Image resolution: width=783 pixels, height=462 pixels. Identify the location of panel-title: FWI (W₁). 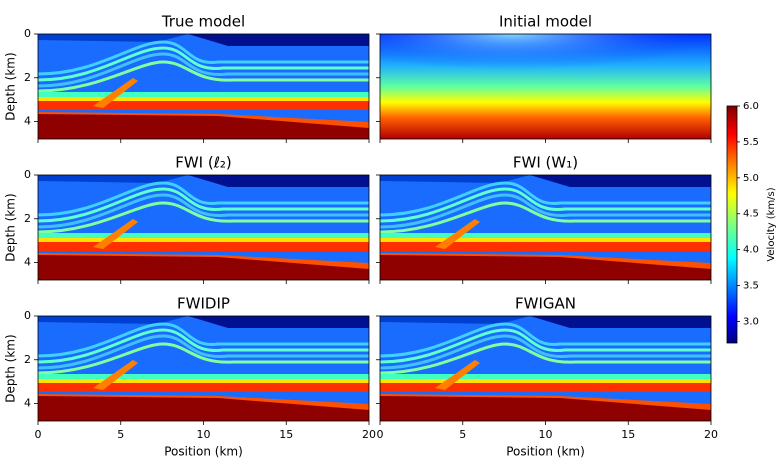
(545, 163).